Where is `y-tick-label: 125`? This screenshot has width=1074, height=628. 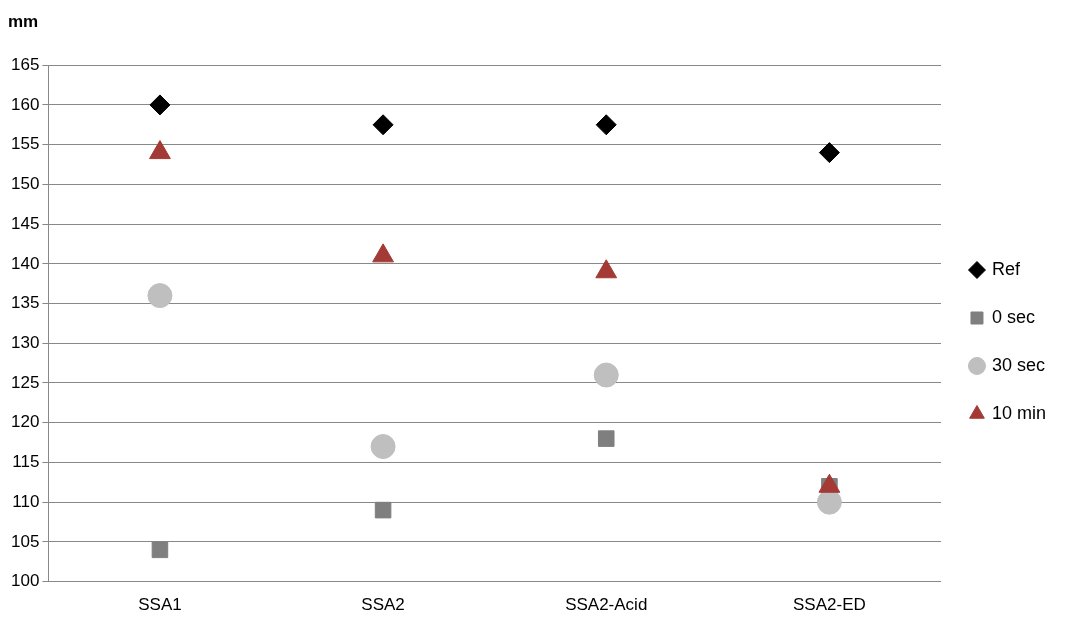 y-tick-label: 125 is located at coordinates (25, 382).